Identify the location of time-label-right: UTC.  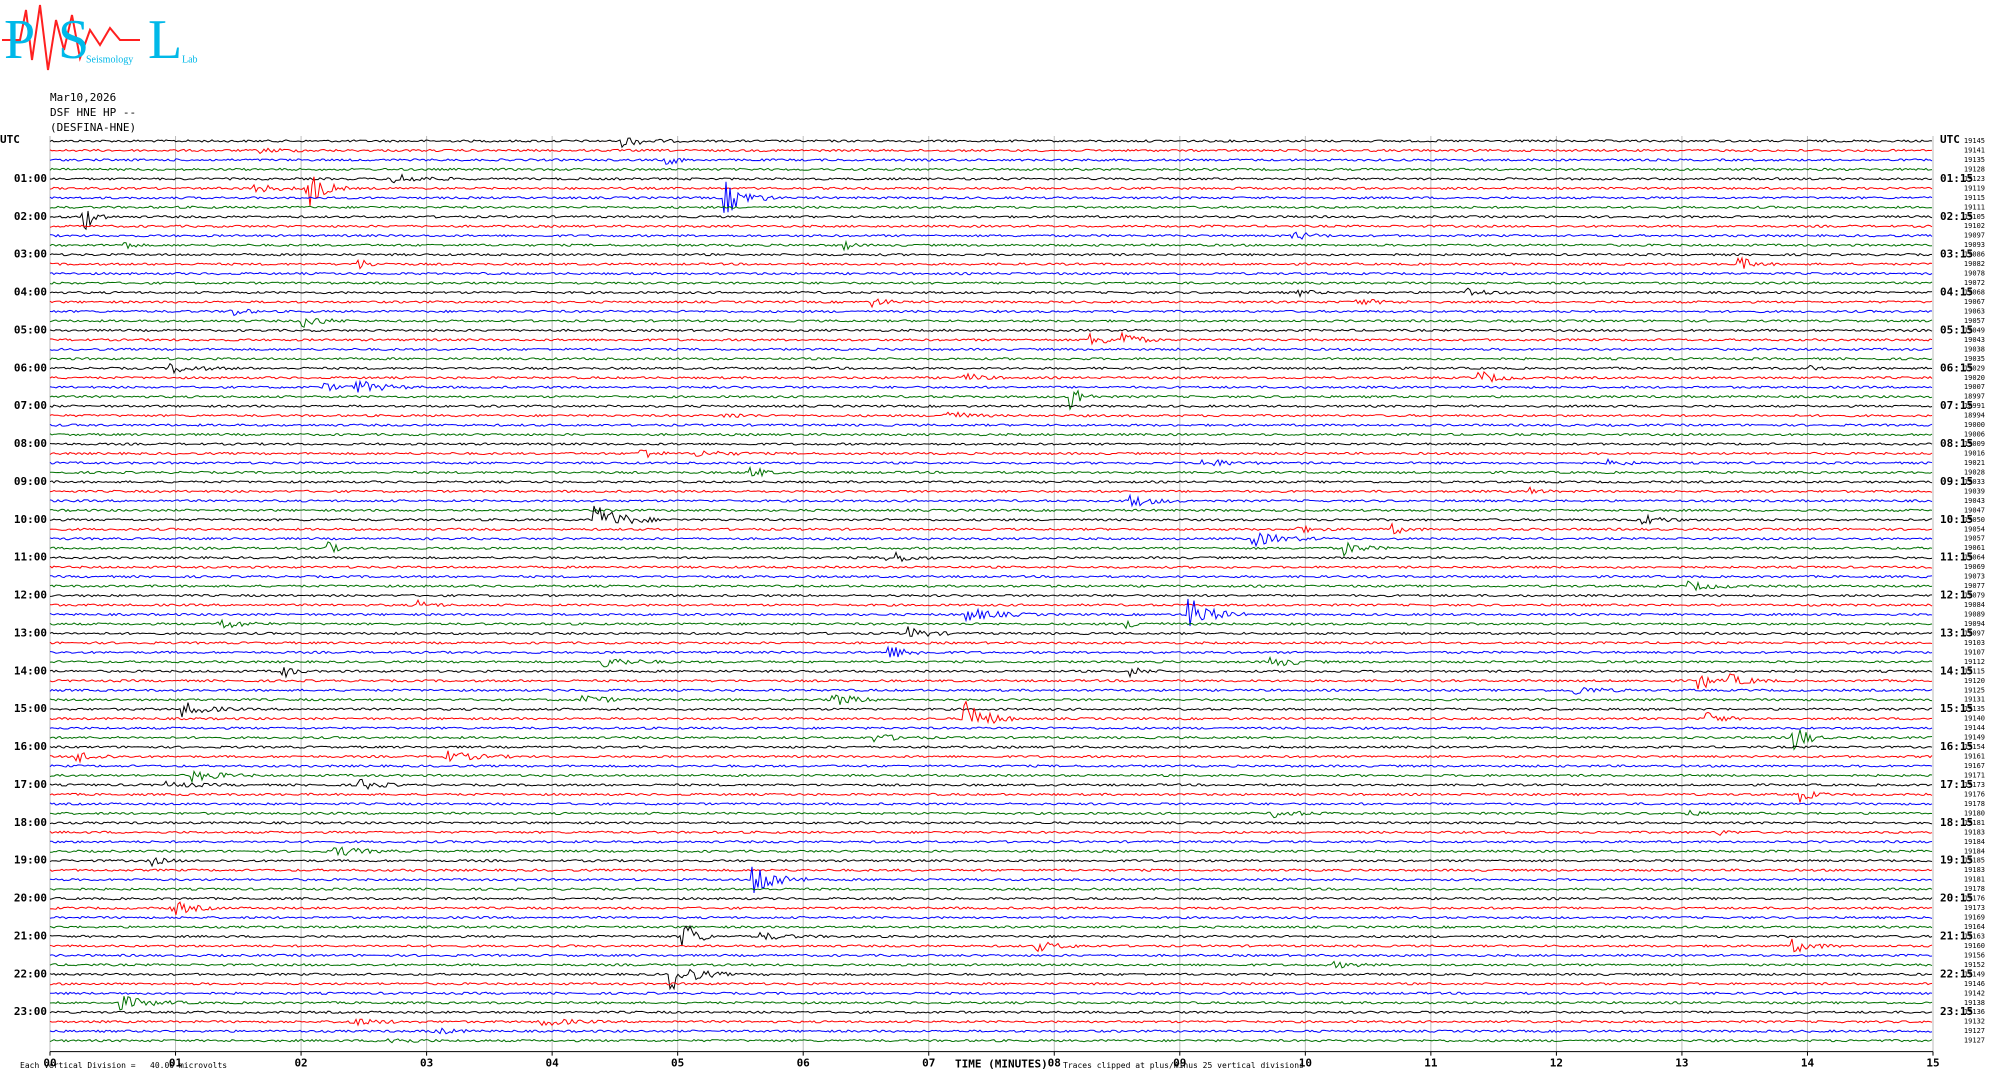
(1950, 139).